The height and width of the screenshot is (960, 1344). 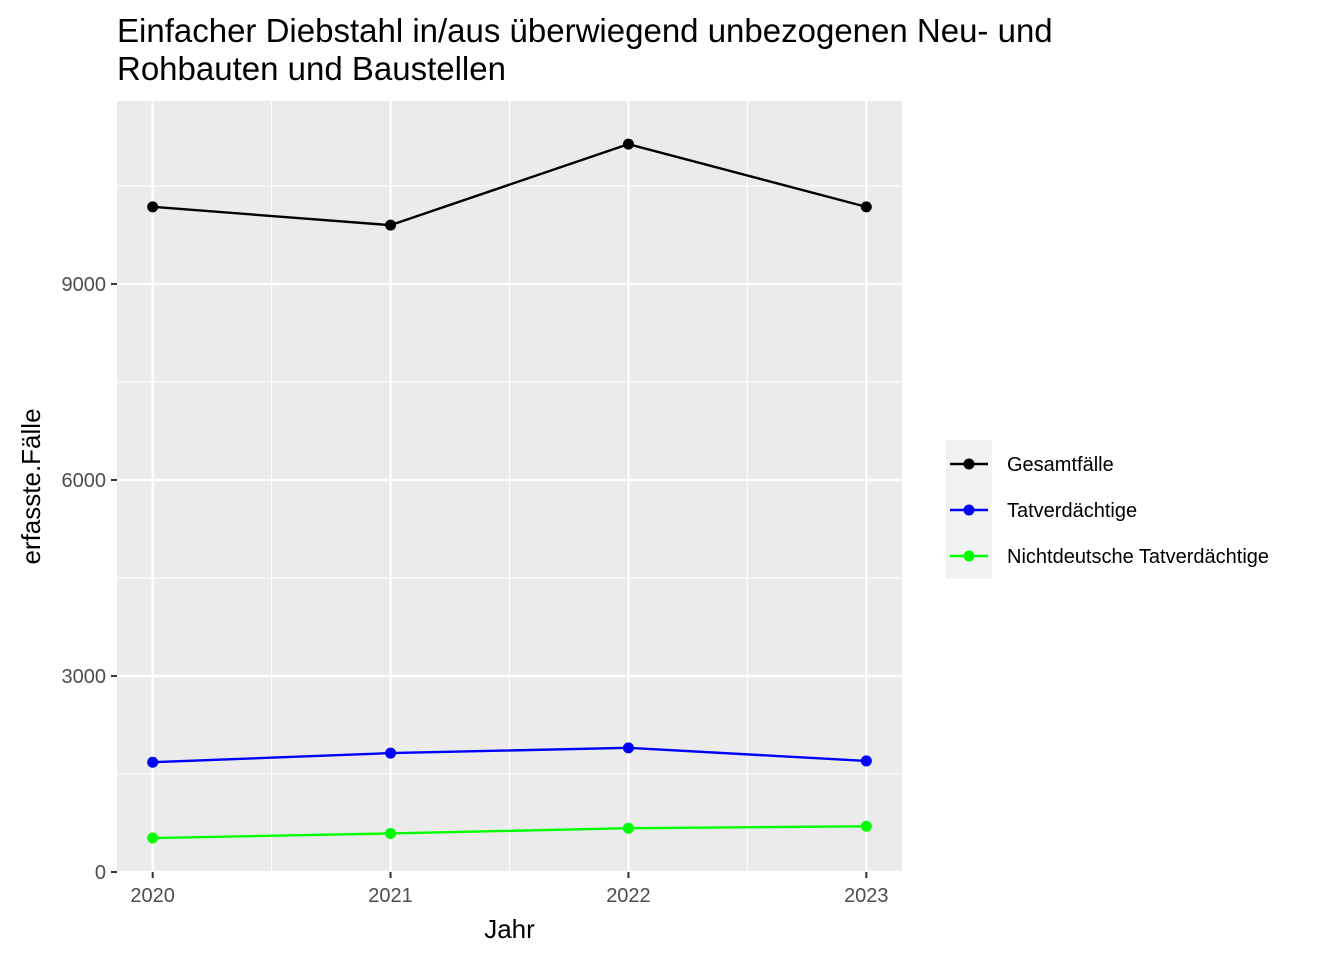 What do you see at coordinates (390, 896) in the screenshot?
I see `x-tick-label: 2021` at bounding box center [390, 896].